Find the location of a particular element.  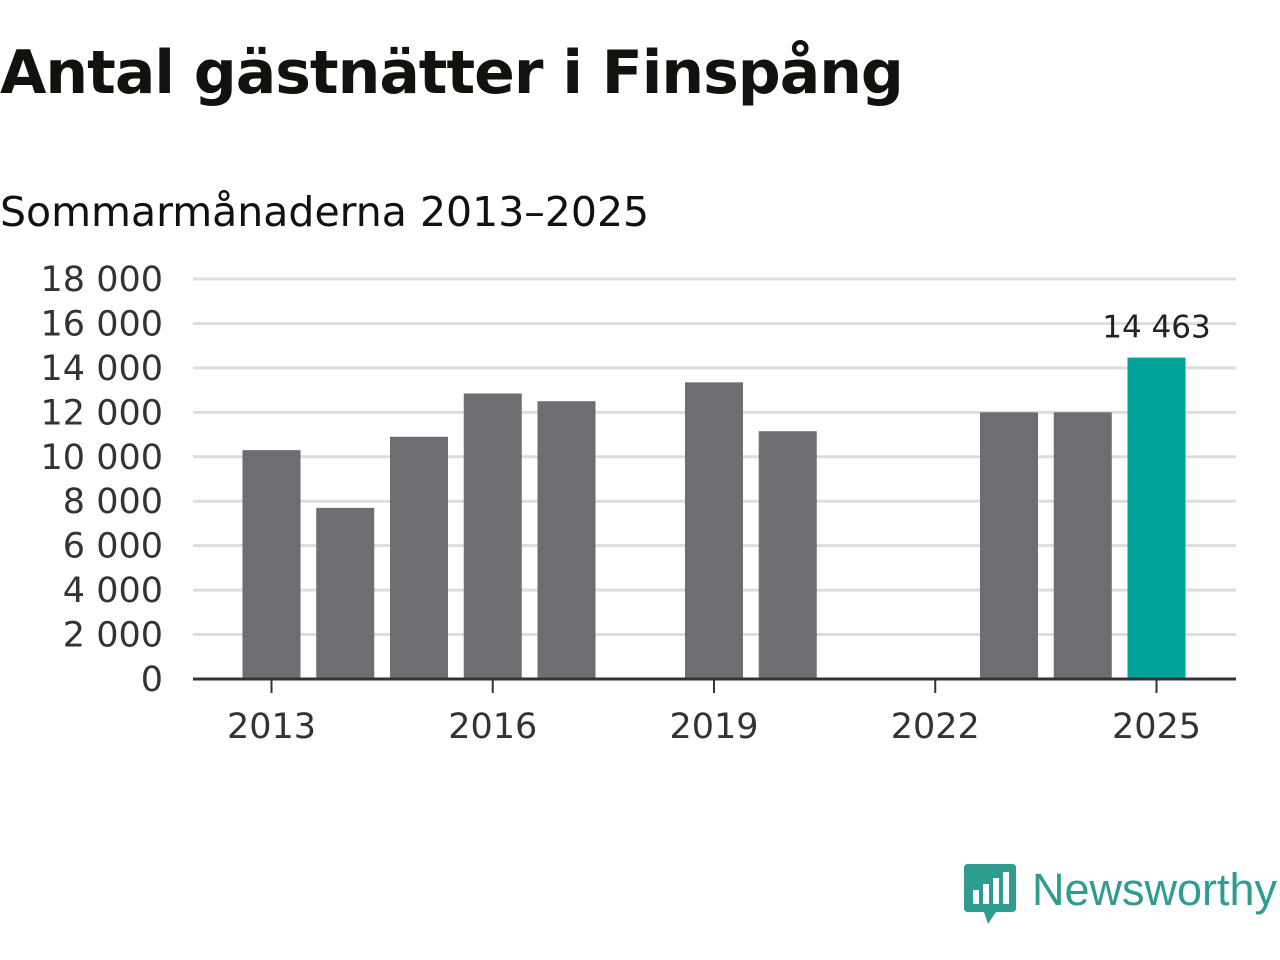

y-tick-label: 10 000 is located at coordinates (102, 458).